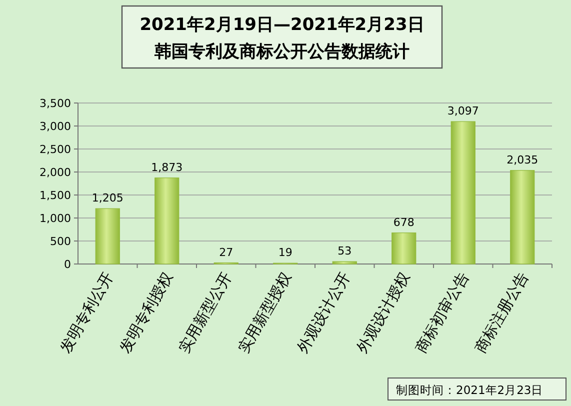 The height and width of the screenshot is (406, 571). I want to click on x-tick-label: 实用新型授权, so click(264, 312).